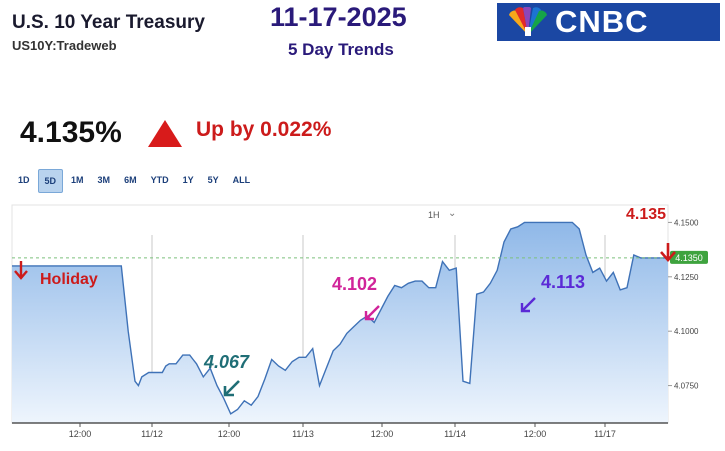  I want to click on range-1y-button: 1Y, so click(188, 180).